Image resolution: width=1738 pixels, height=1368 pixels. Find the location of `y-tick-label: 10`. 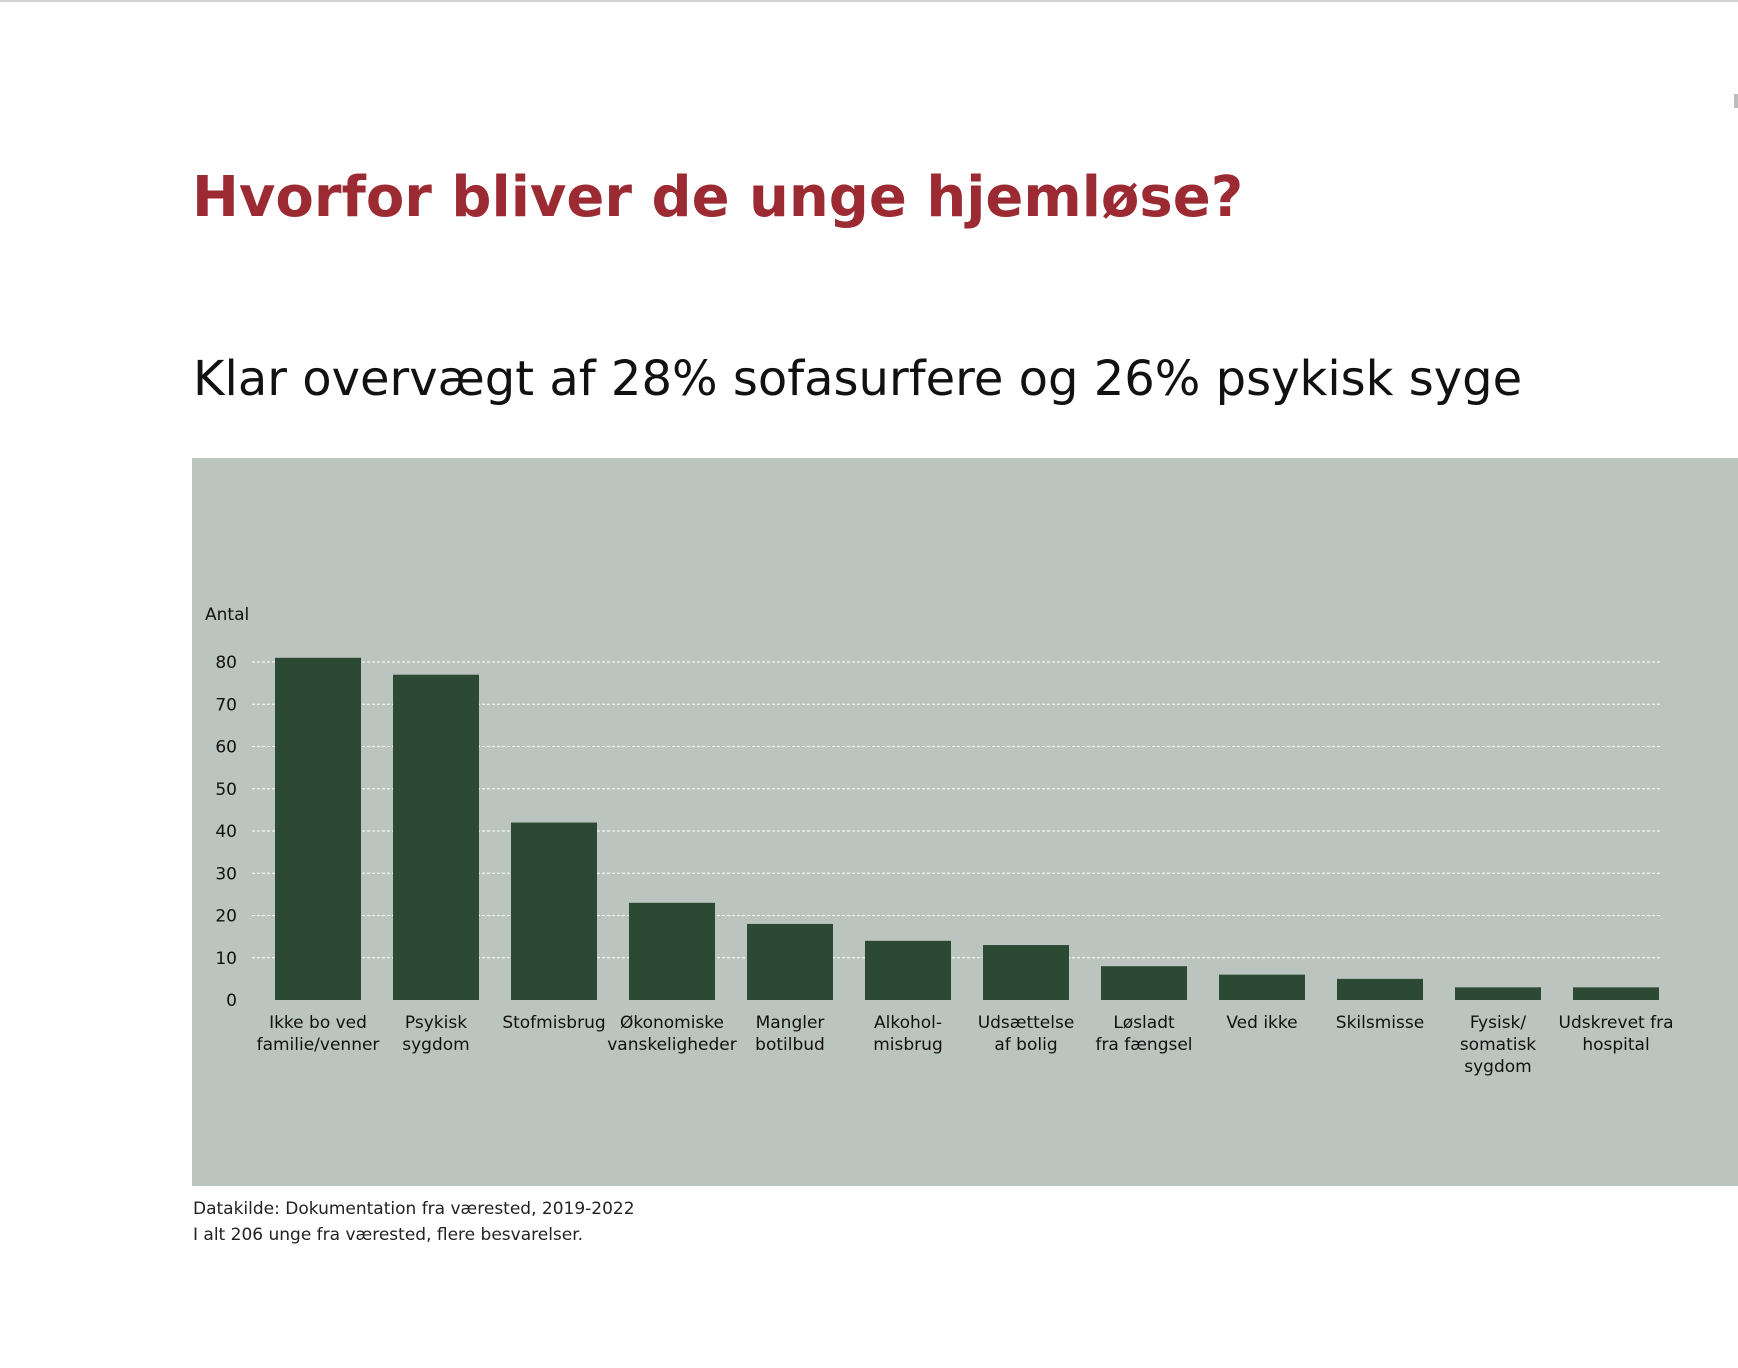

y-tick-label: 10 is located at coordinates (226, 959).